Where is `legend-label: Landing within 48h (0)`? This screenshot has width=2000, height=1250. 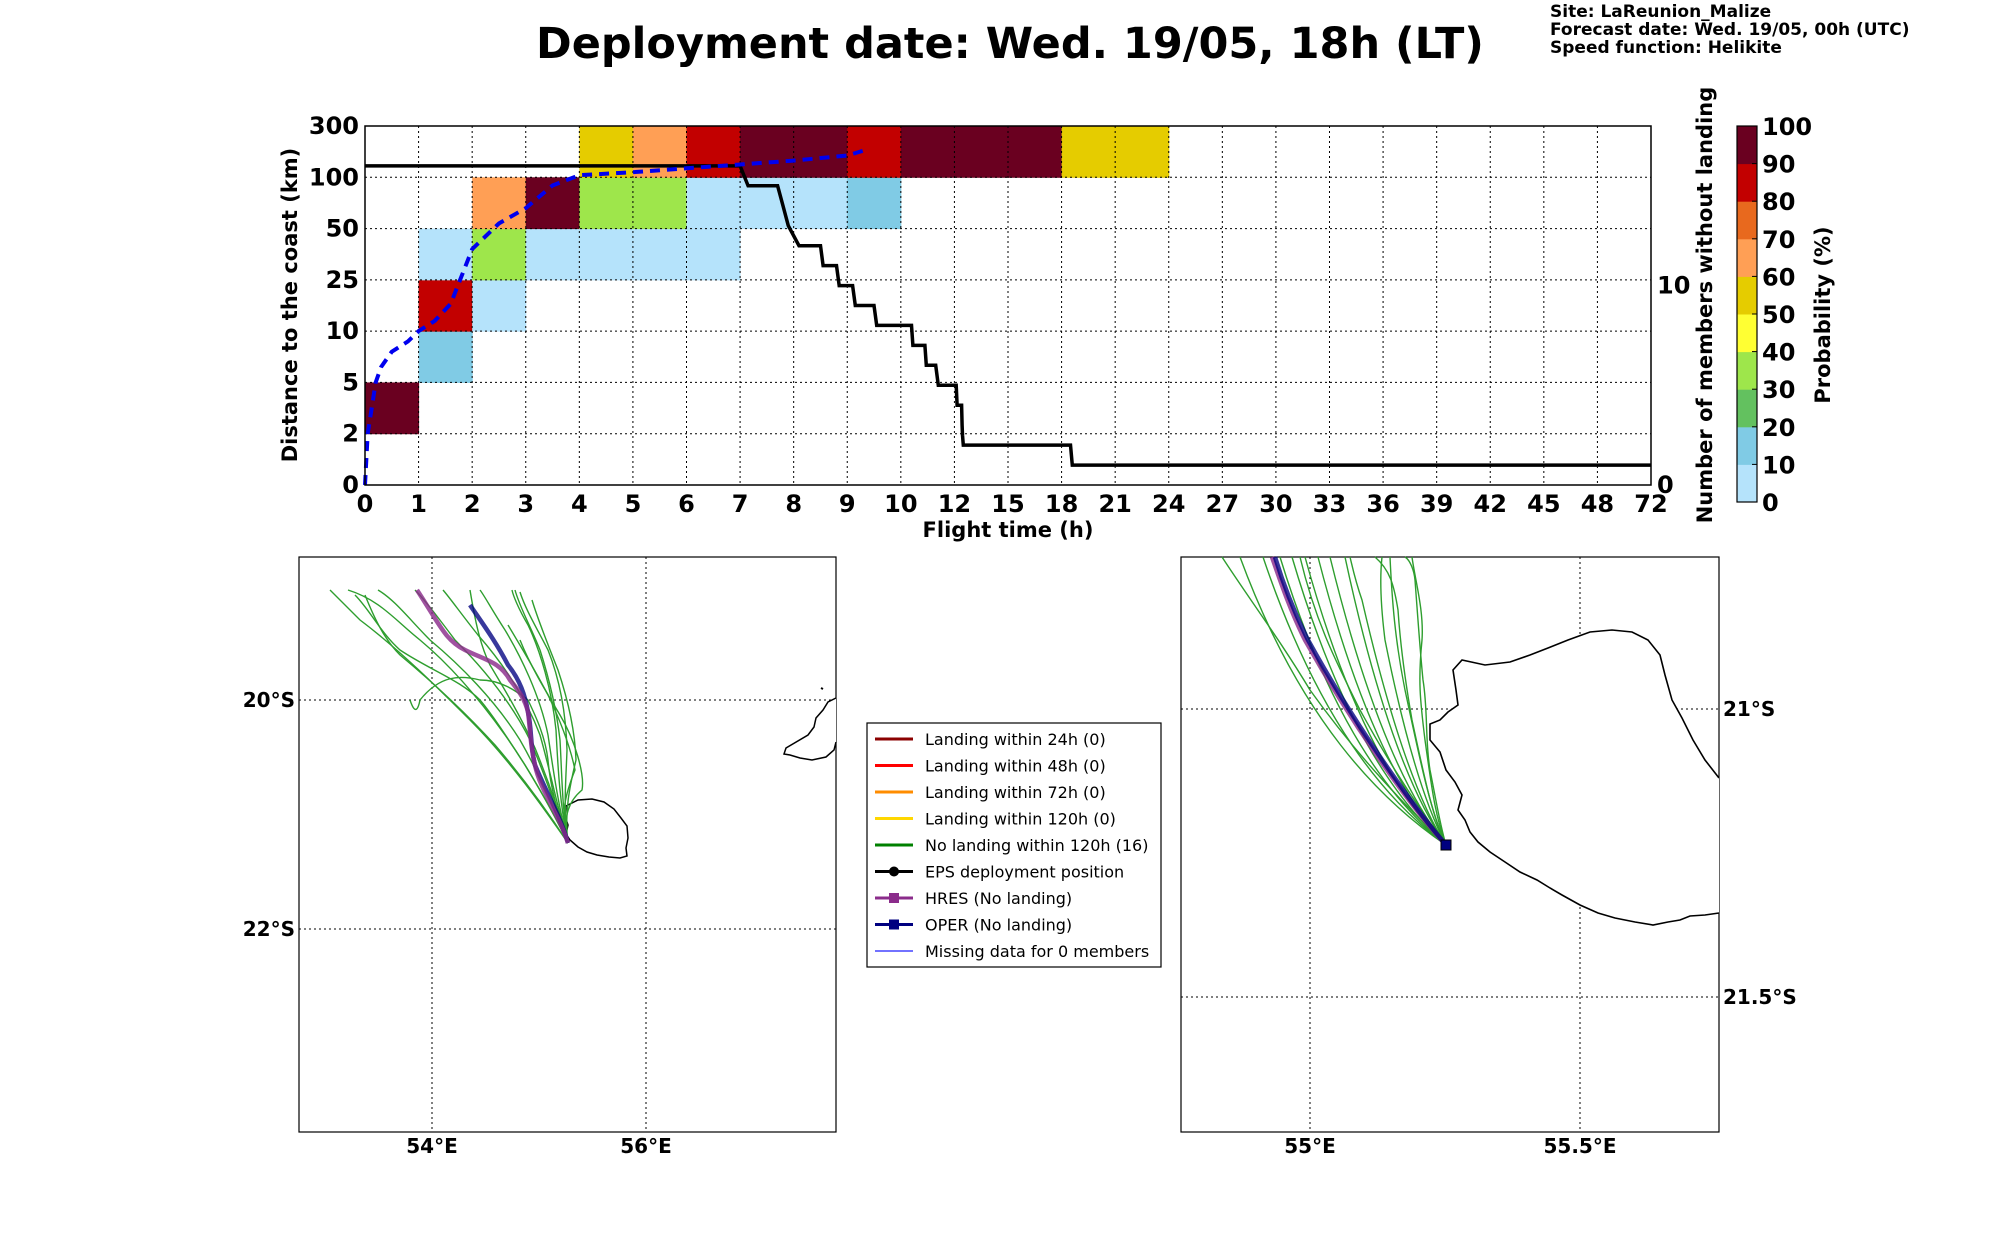
legend-label: Landing within 48h (0) is located at coordinates (1015, 766).